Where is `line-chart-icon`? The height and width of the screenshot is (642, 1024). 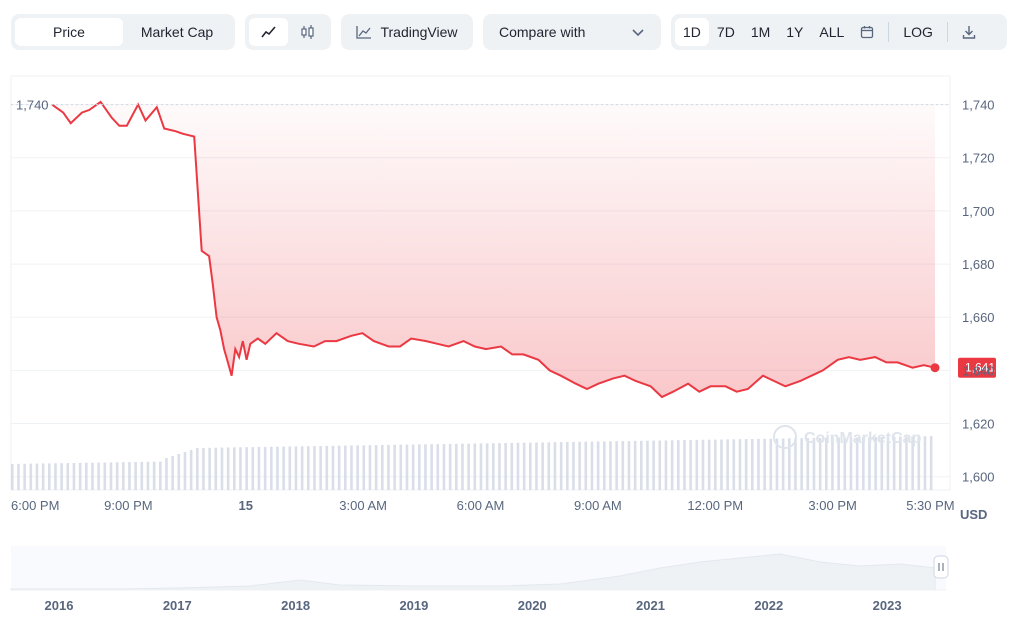
line-chart-icon is located at coordinates (268, 32).